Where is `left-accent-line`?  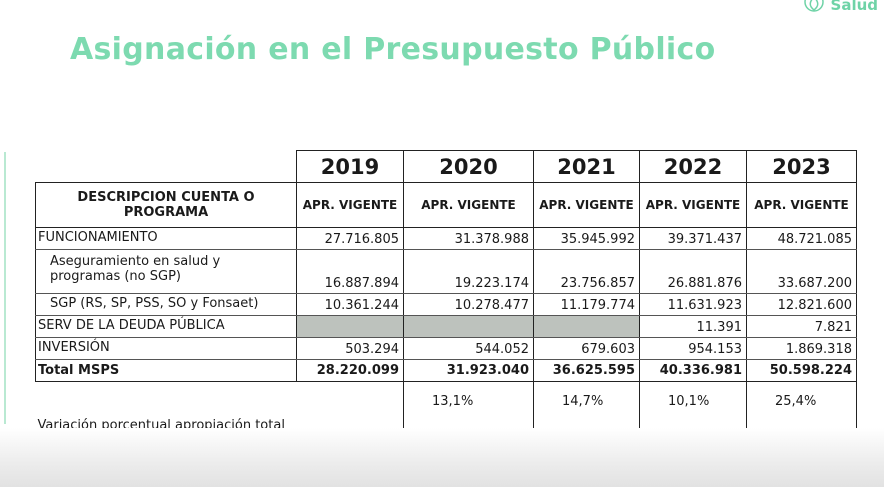 left-accent-line is located at coordinates (5, 288).